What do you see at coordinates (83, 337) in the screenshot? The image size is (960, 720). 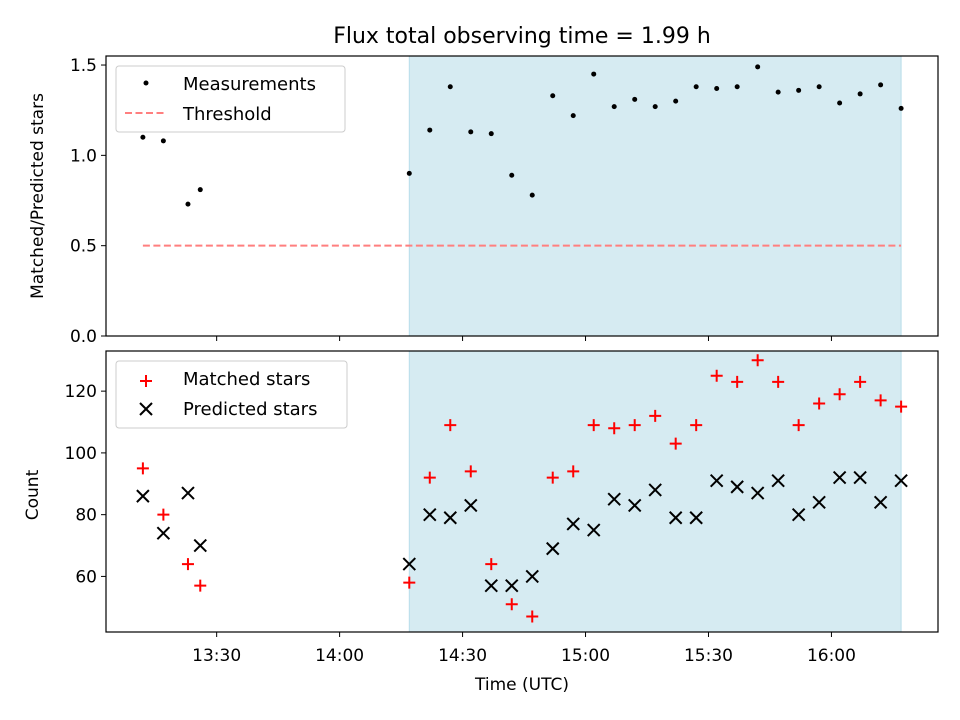 I see `top-ytick-label: 0.0` at bounding box center [83, 337].